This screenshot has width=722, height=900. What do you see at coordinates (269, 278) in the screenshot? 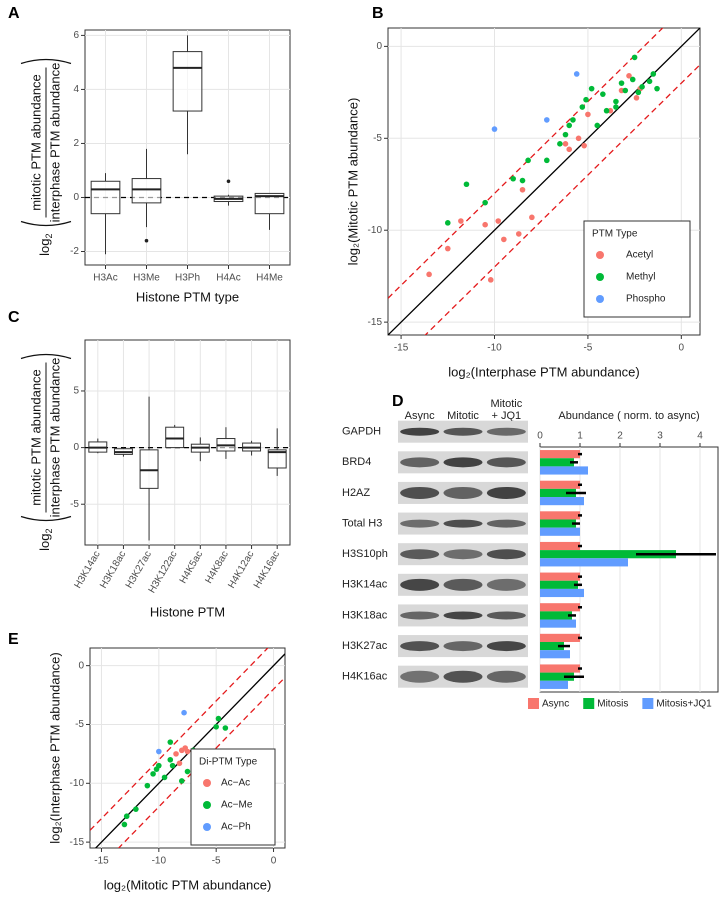
I see `x-tick-label: H4Me` at bounding box center [269, 278].